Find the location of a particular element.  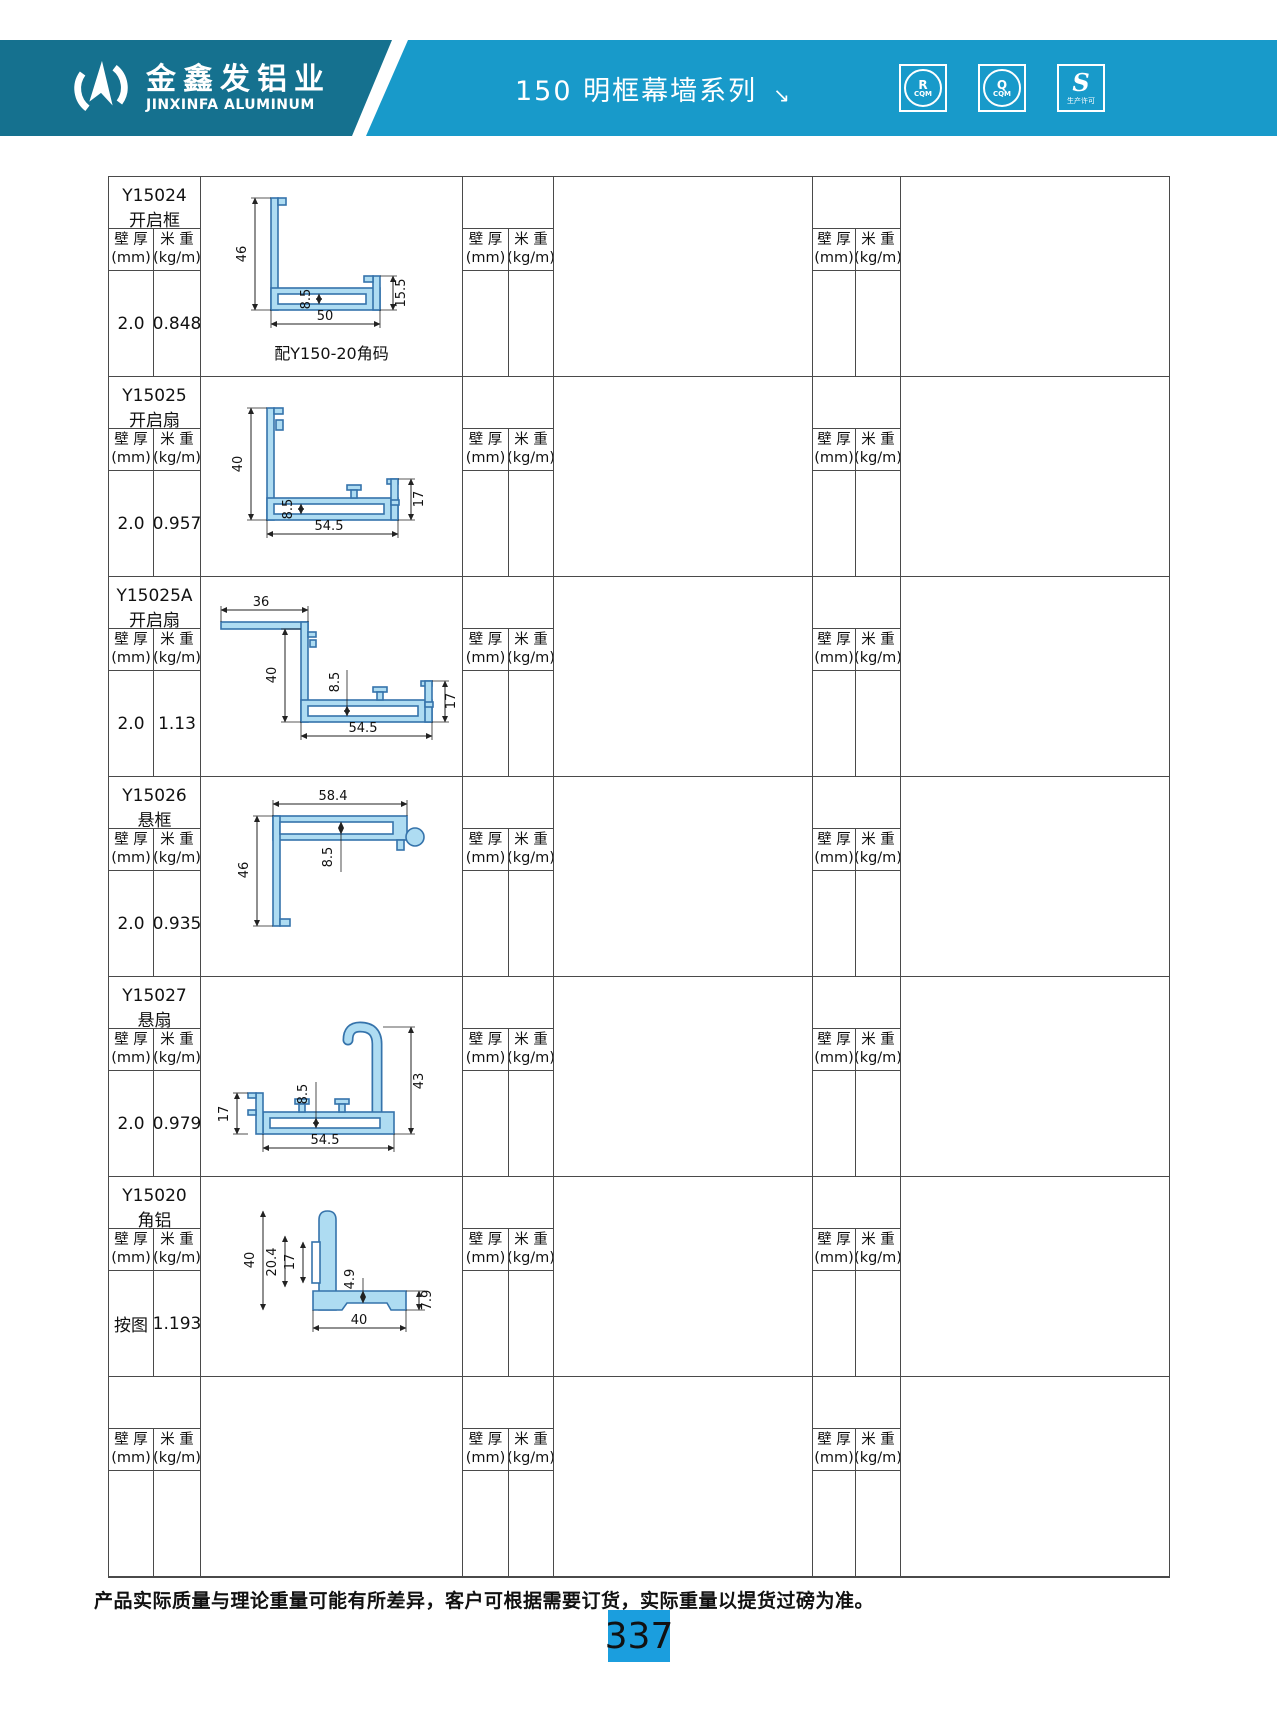

dim-label: 36 is located at coordinates (260, 602).